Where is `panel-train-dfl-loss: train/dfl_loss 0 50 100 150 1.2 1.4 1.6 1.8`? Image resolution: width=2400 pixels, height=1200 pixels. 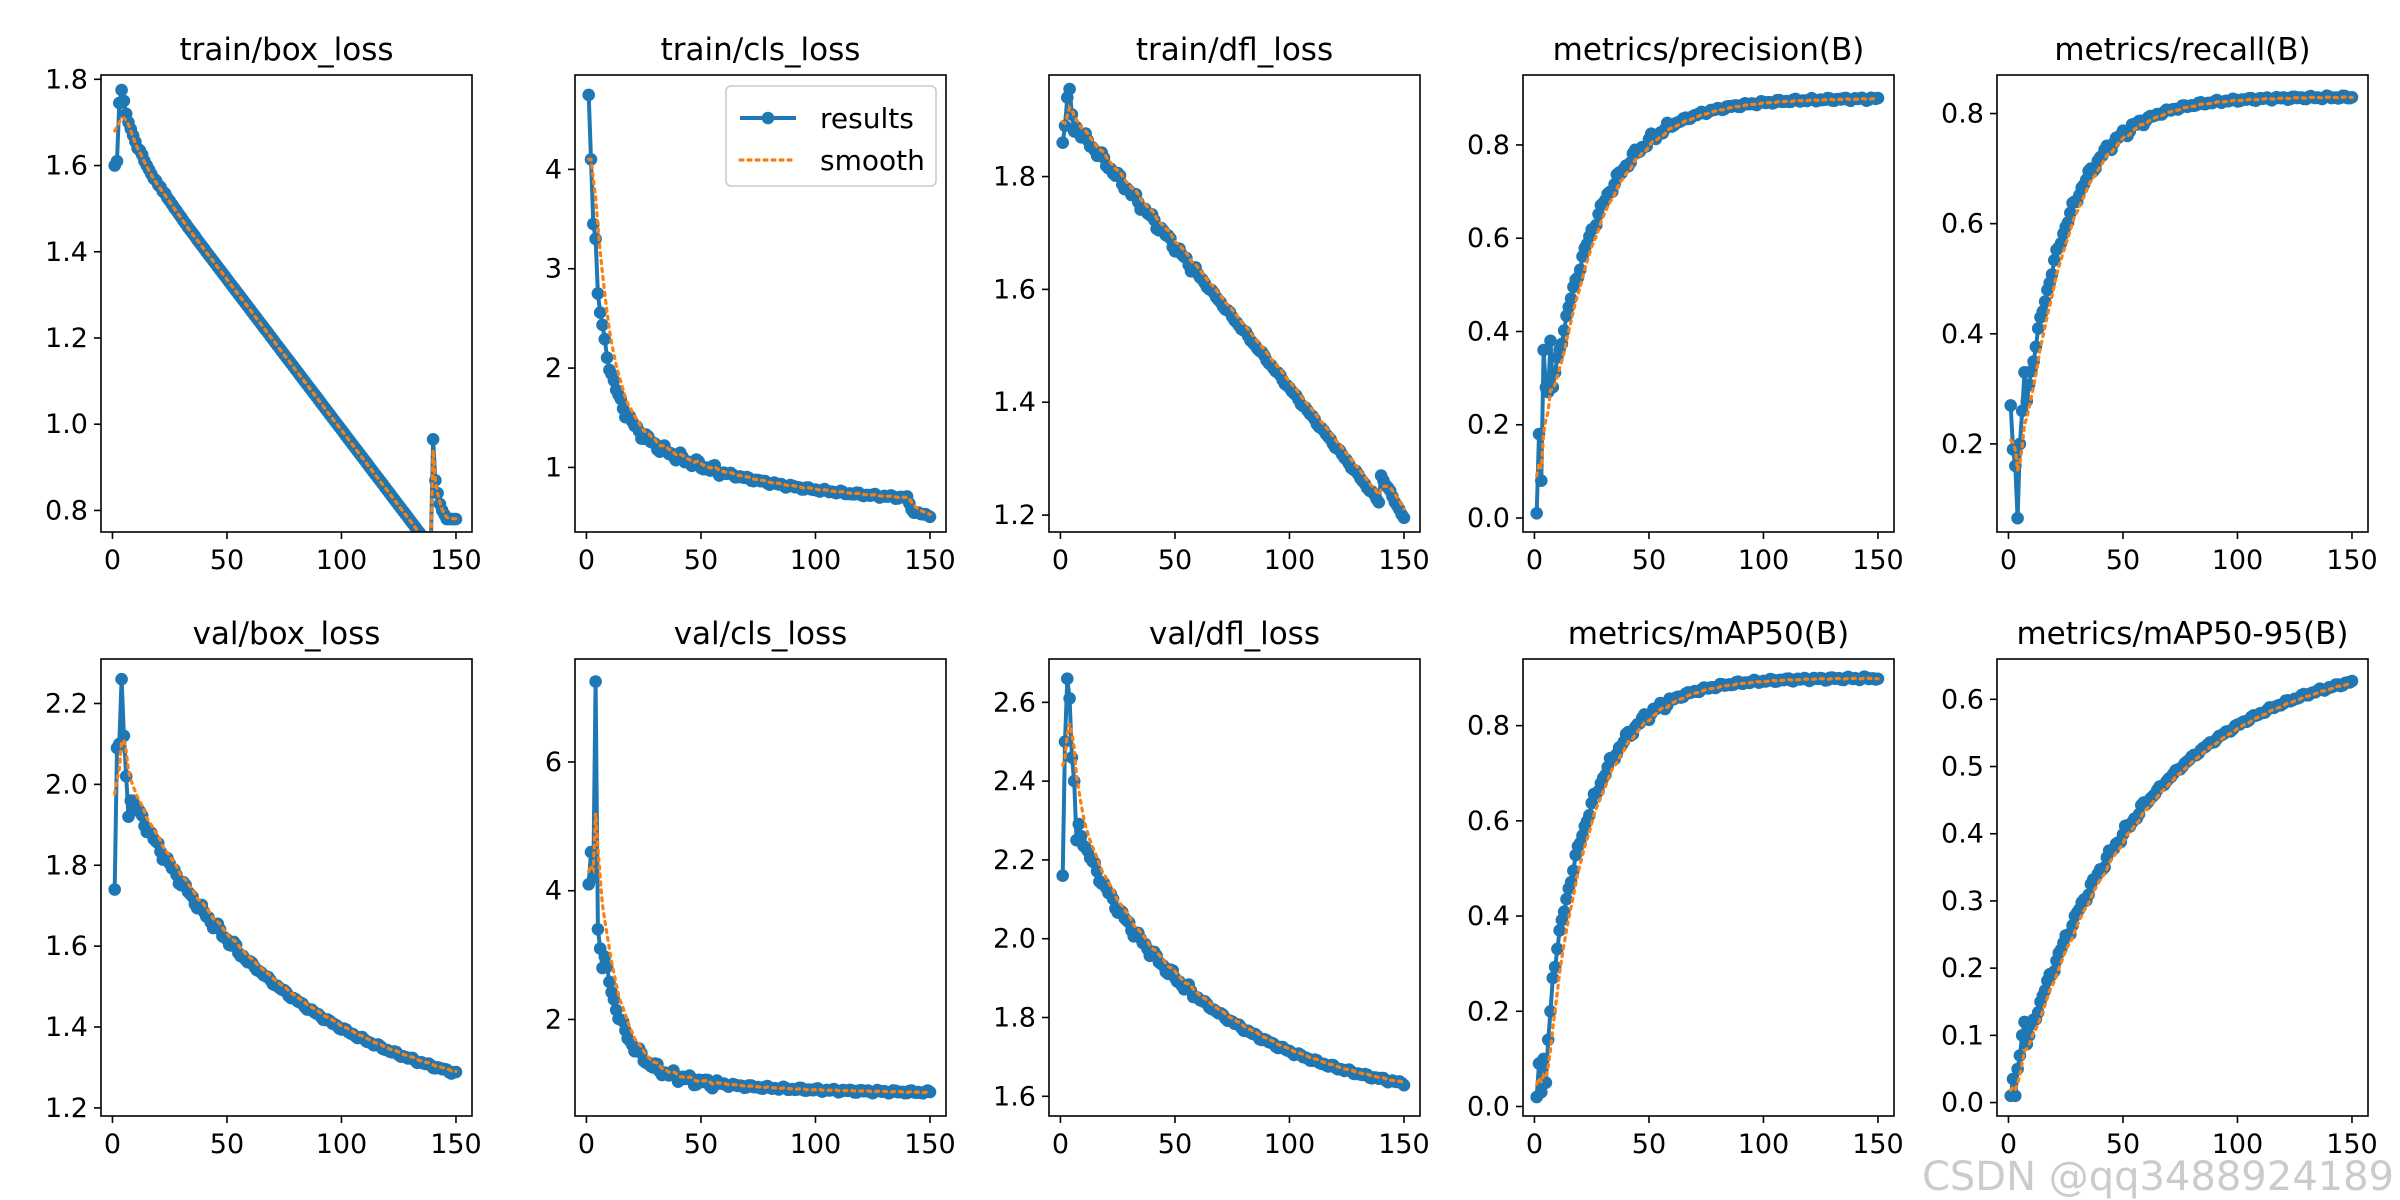
panel-train-dfl-loss: train/dfl_loss 0 50 100 150 1.2 1.4 1.6 1.8 is located at coordinates (1211, 304).